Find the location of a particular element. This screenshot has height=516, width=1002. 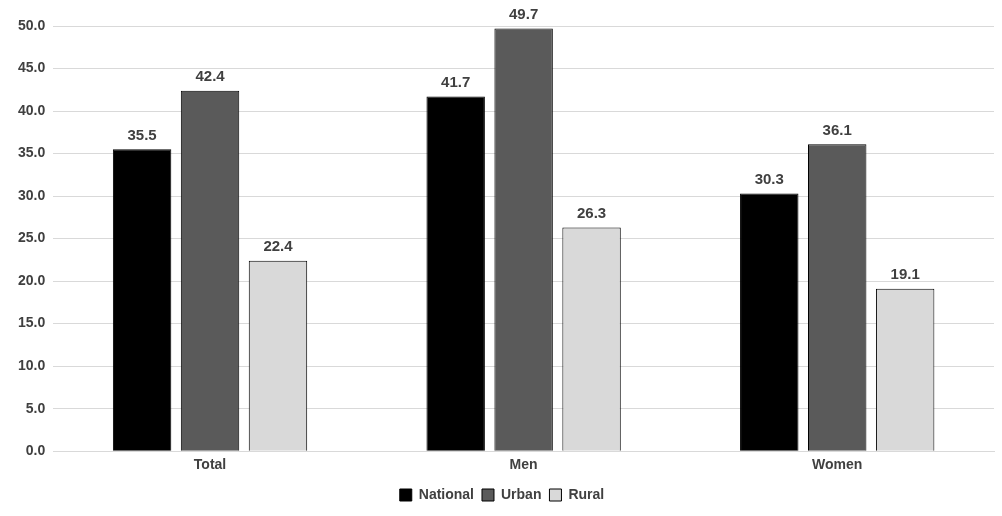

y-tick-label: 0.0 is located at coordinates (35, 450).